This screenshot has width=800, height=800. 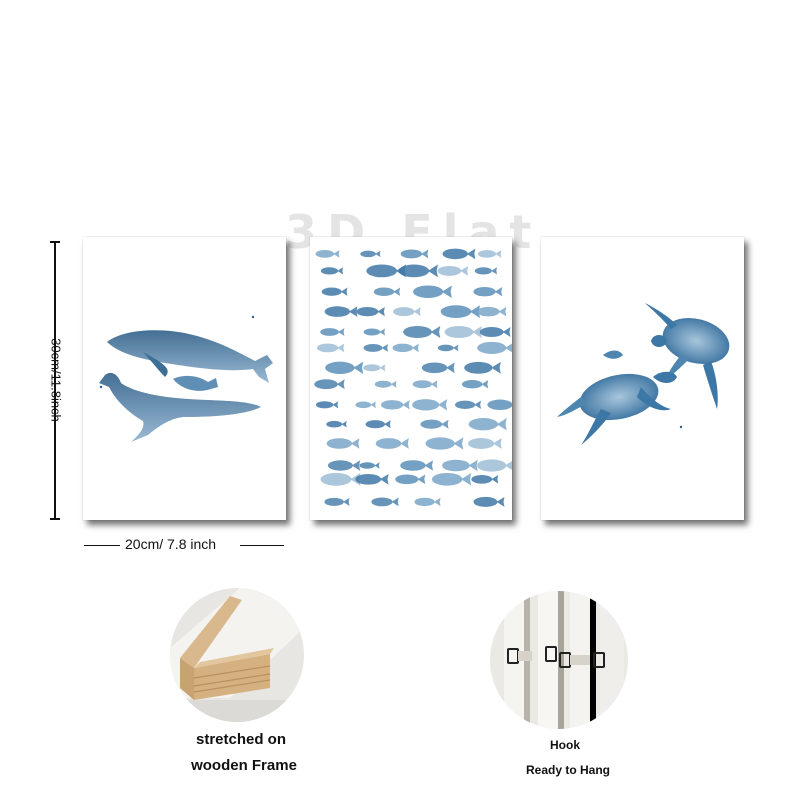 I want to click on hook-photo, so click(x=559, y=660).